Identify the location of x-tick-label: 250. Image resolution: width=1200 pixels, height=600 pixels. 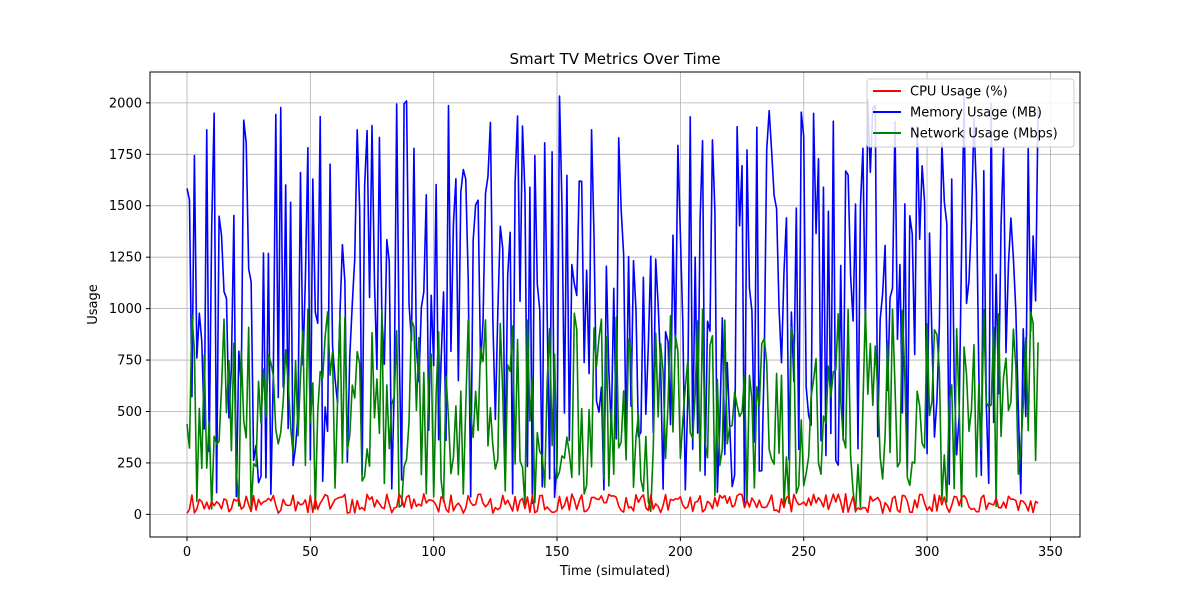
(803, 552).